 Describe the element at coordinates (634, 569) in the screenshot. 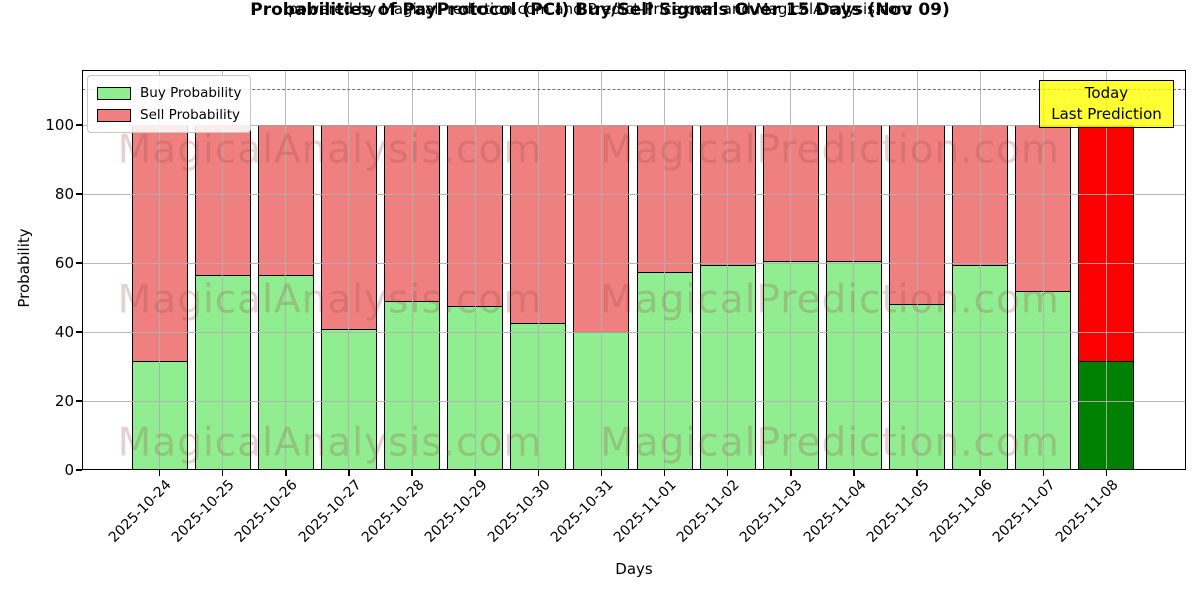

I see `x-axis-label: Days` at that location.